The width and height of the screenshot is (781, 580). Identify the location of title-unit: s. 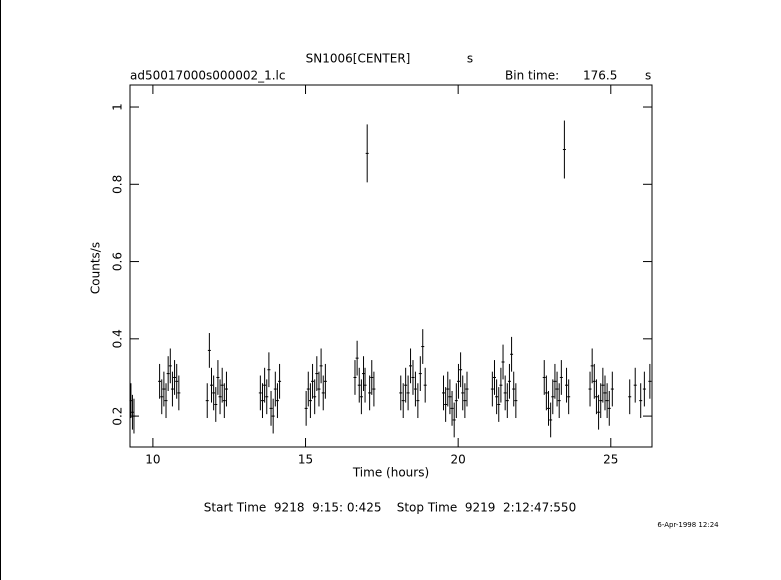
(470, 59).